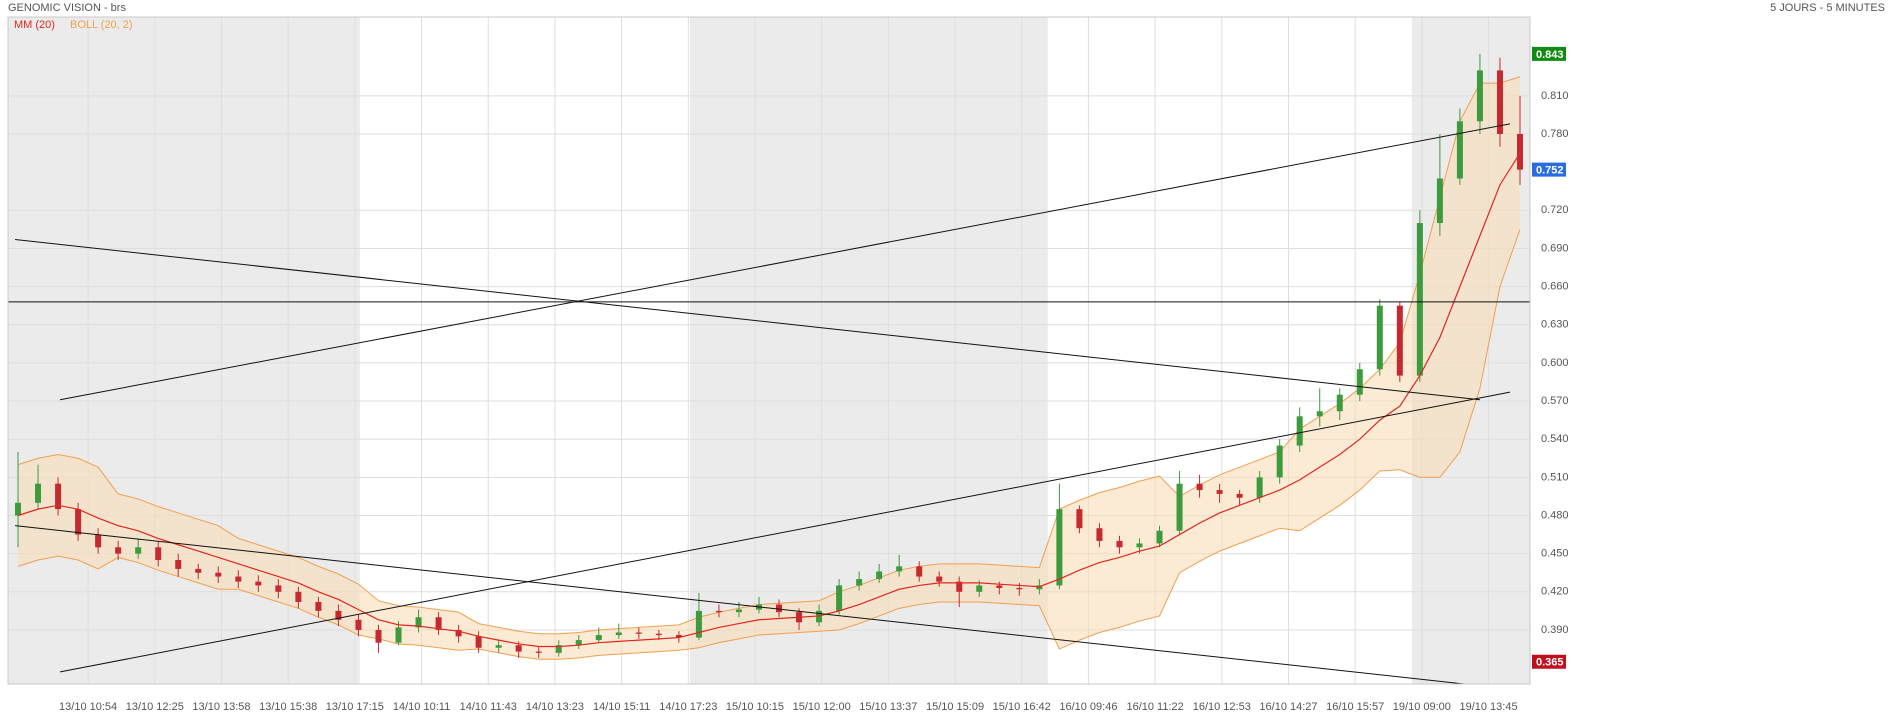  I want to click on chart-title: GENOMIC VISION - brs, so click(67, 8).